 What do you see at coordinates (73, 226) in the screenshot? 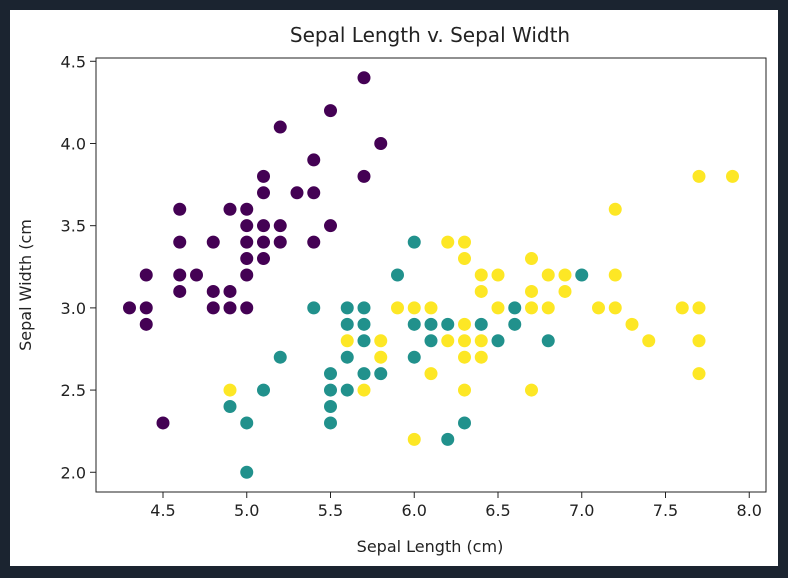
I see `y-tick-label: 3.5` at bounding box center [73, 226].